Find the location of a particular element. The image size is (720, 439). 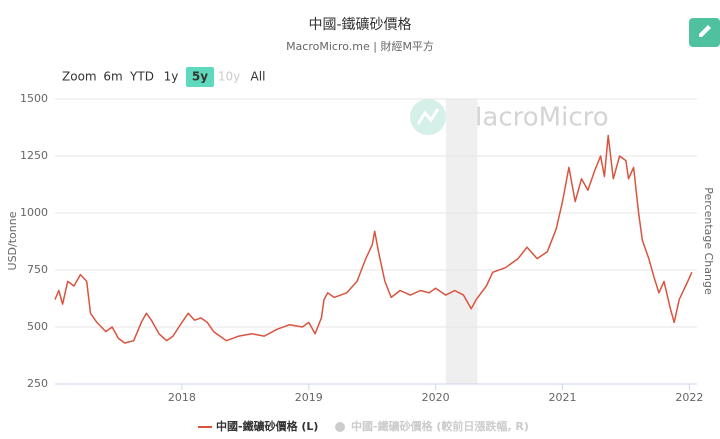

zoom-button-label: 10y is located at coordinates (229, 77).